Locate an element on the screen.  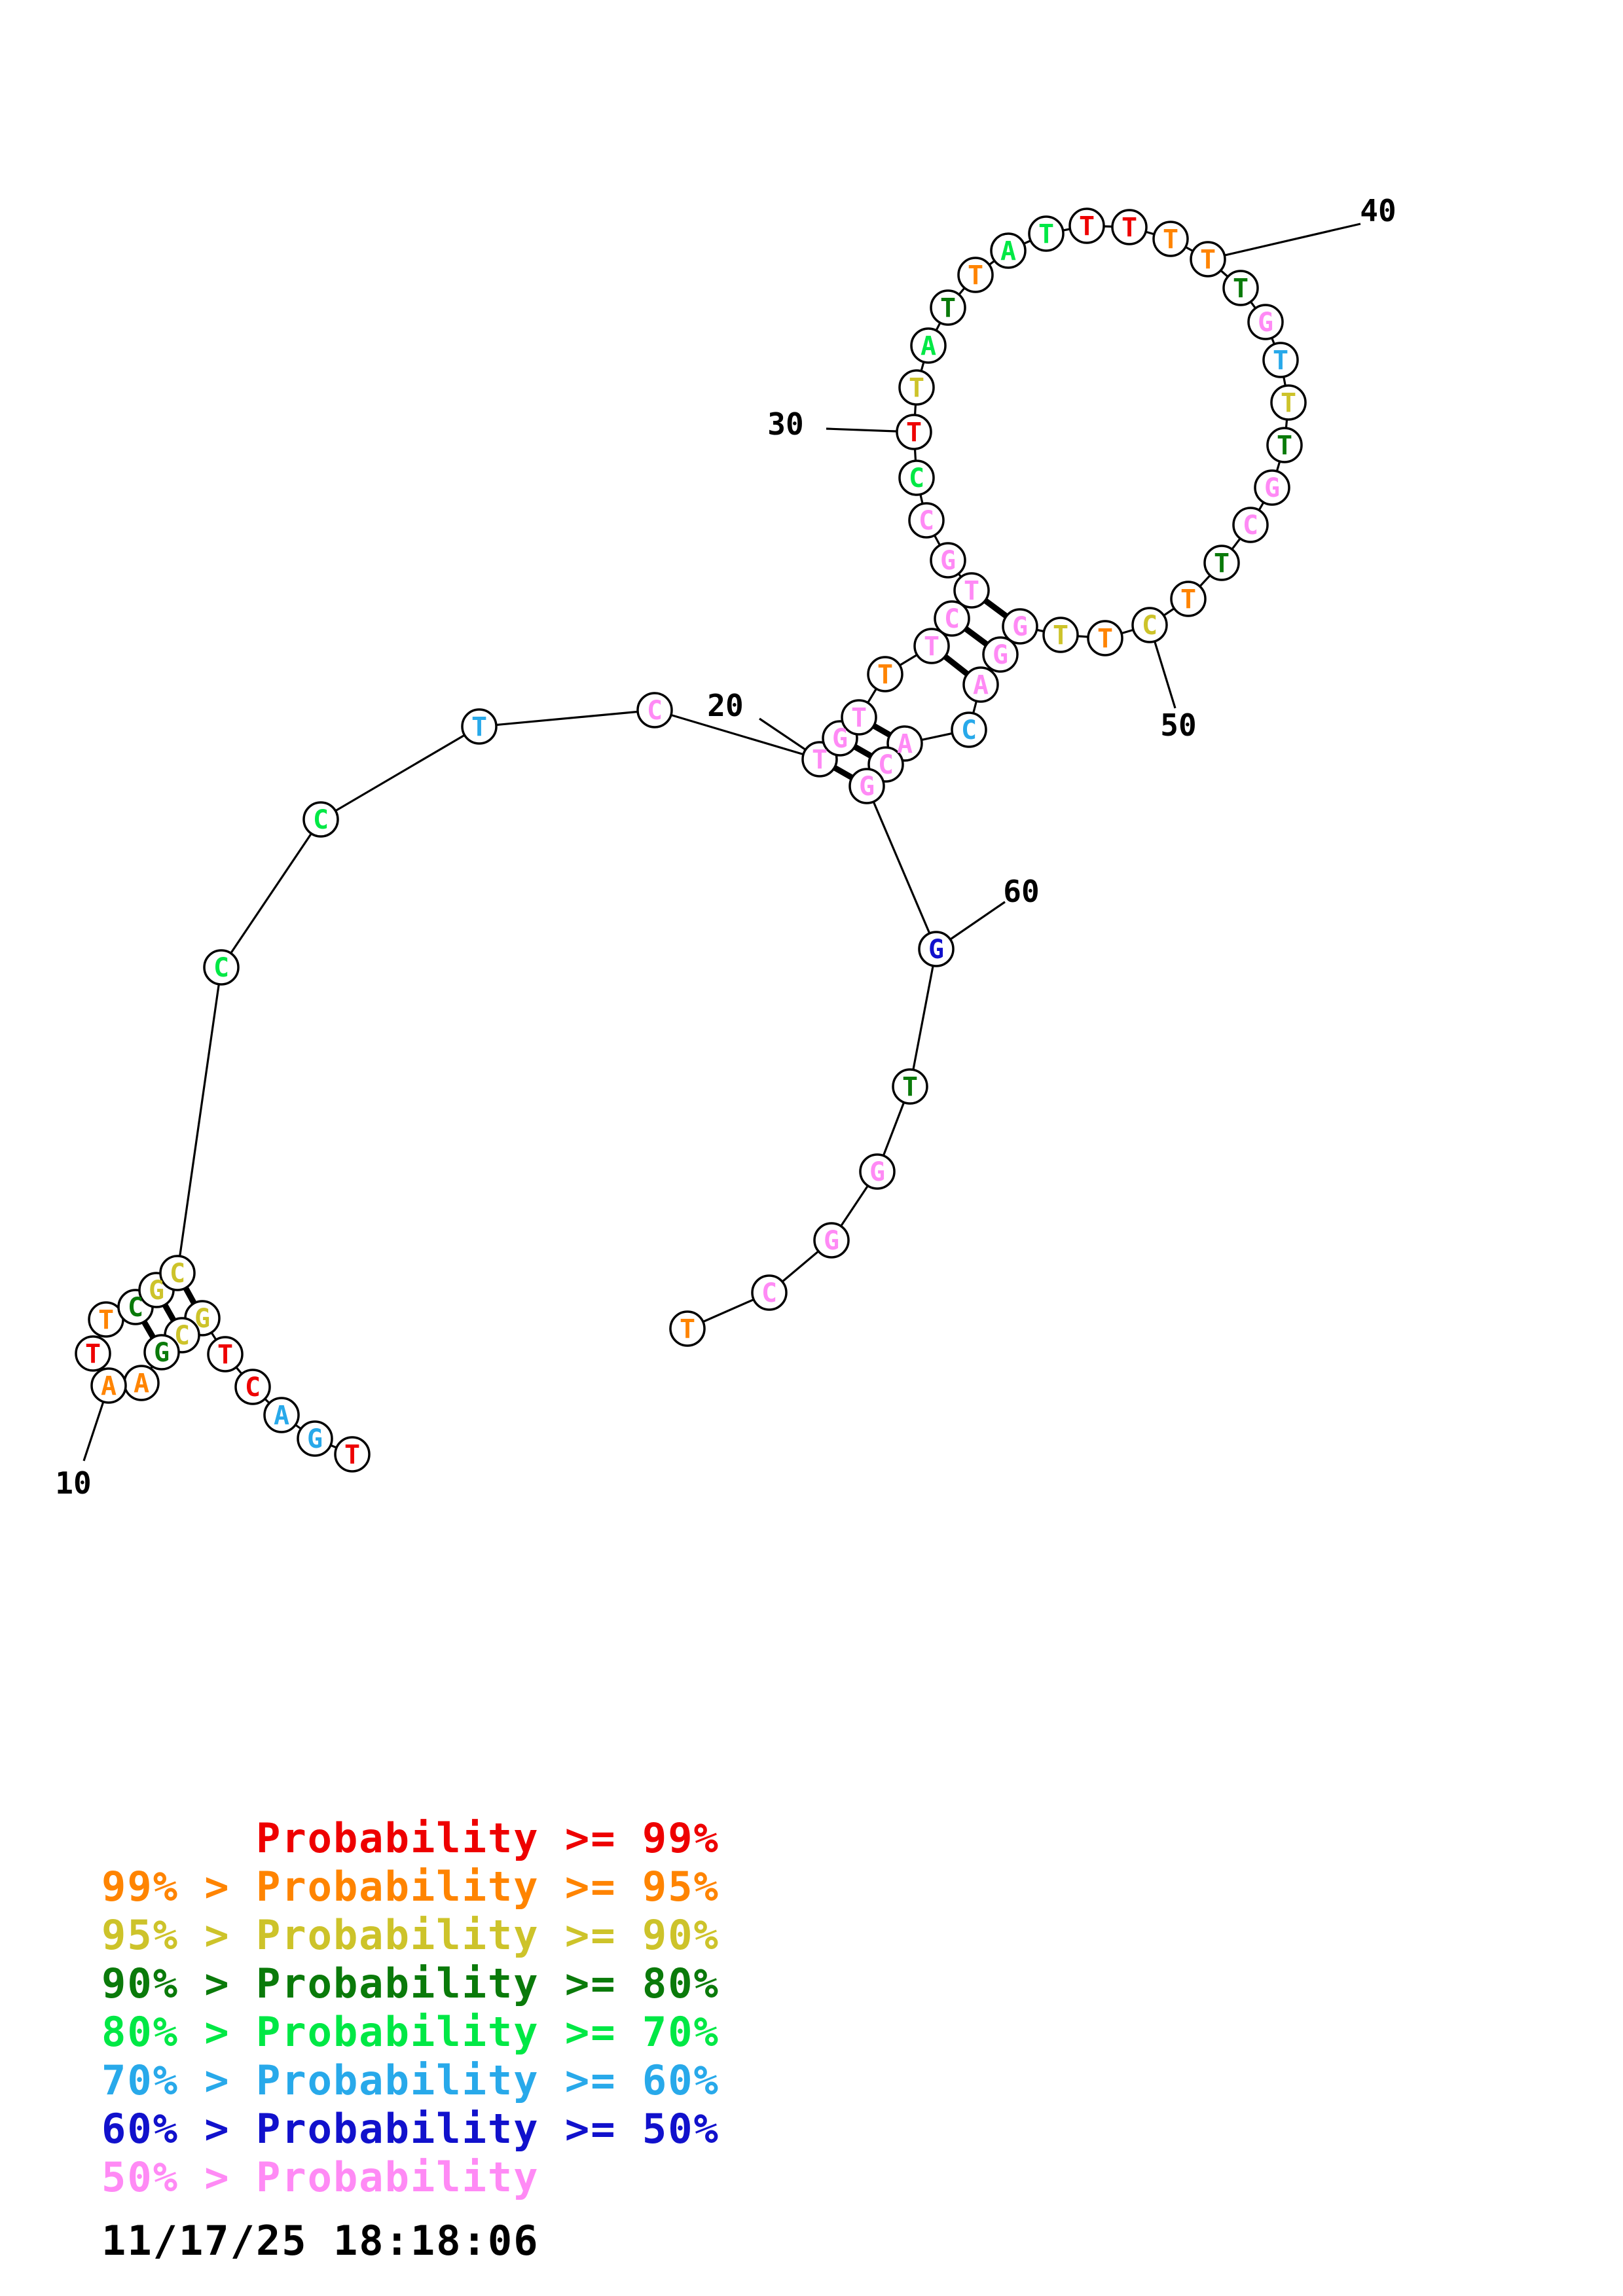
legend-row-90: 95% > Probability >= 90% is located at coordinates (410, 1935).